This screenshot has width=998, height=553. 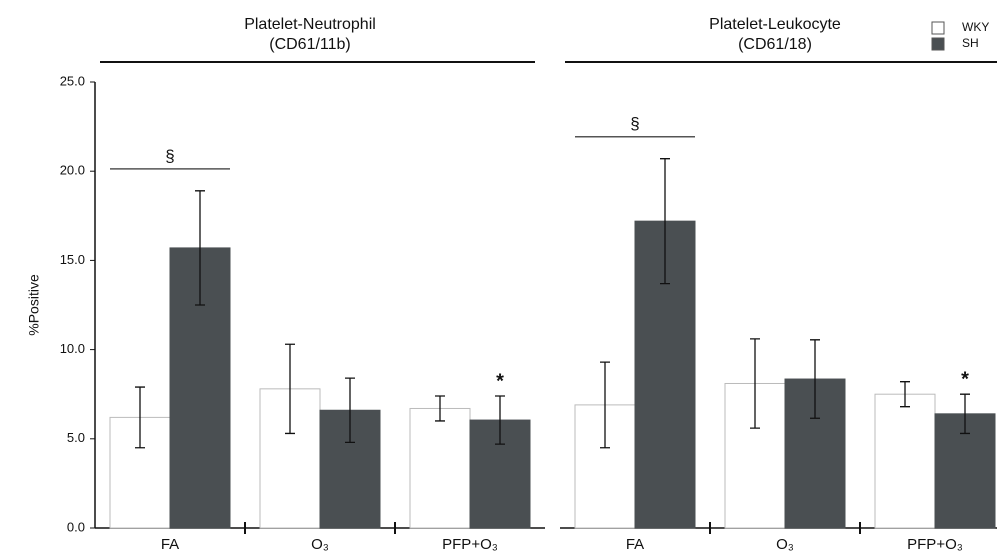 I want to click on group-title: Platelet-Leukocyte, so click(x=775, y=24).